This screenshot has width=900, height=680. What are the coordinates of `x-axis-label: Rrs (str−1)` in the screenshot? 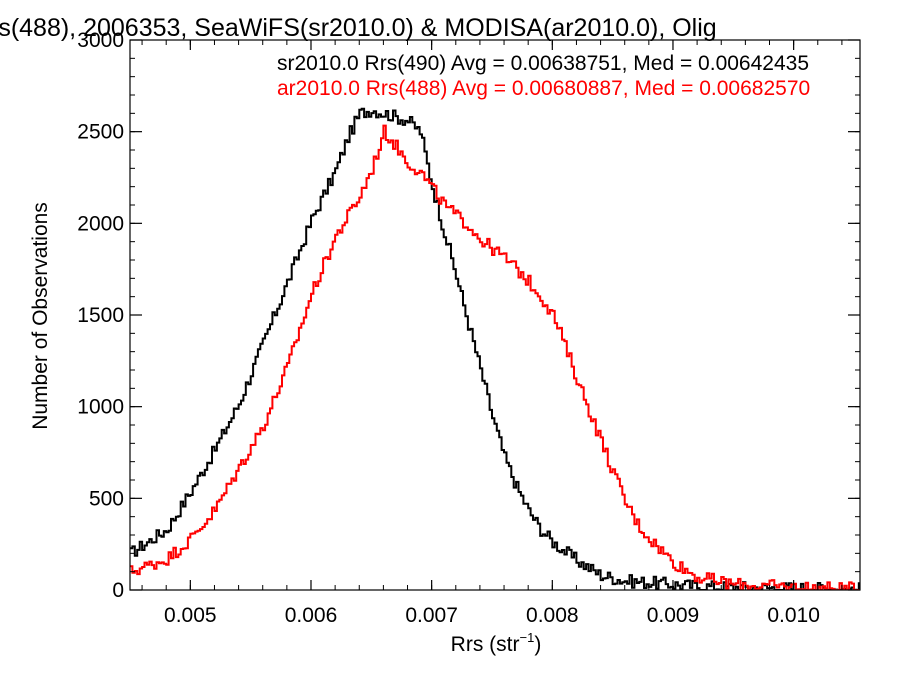 It's located at (496, 643).